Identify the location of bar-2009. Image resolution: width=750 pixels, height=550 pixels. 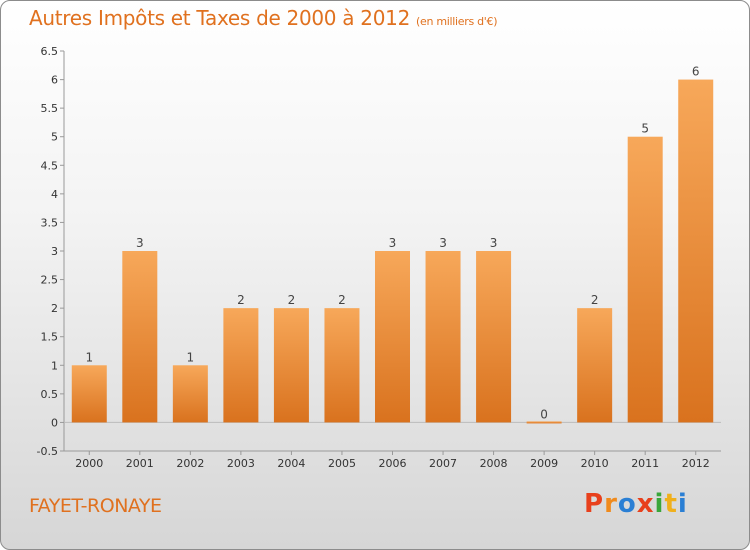
(544, 422).